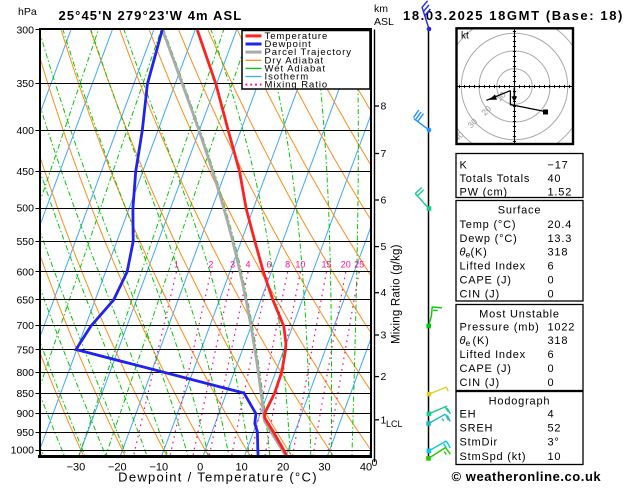 This screenshot has height=491, width=629. What do you see at coordinates (76, 468) in the screenshot?
I see `svg-text: −30` at bounding box center [76, 468].